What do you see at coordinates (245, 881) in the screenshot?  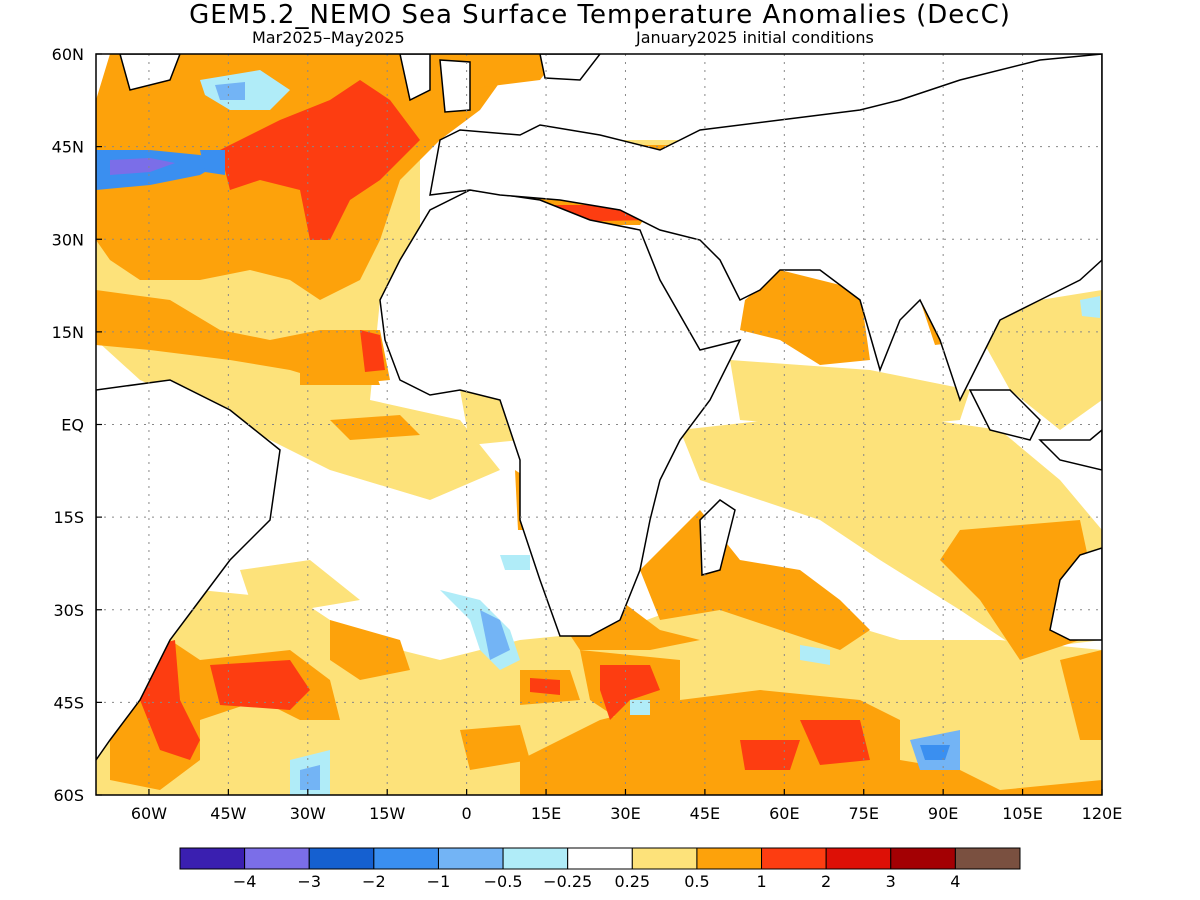 I see `colorbar-label: −4` at bounding box center [245, 881].